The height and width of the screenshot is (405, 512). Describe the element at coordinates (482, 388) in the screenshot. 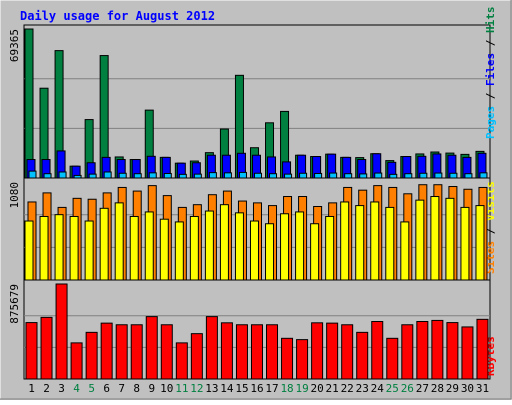

I see `x-tick-label-31: 31` at that location.